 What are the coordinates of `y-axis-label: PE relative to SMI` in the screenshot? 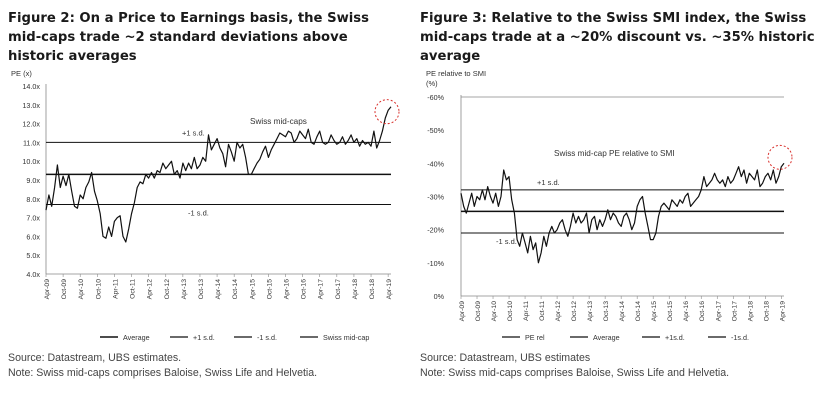 It's located at (456, 73).